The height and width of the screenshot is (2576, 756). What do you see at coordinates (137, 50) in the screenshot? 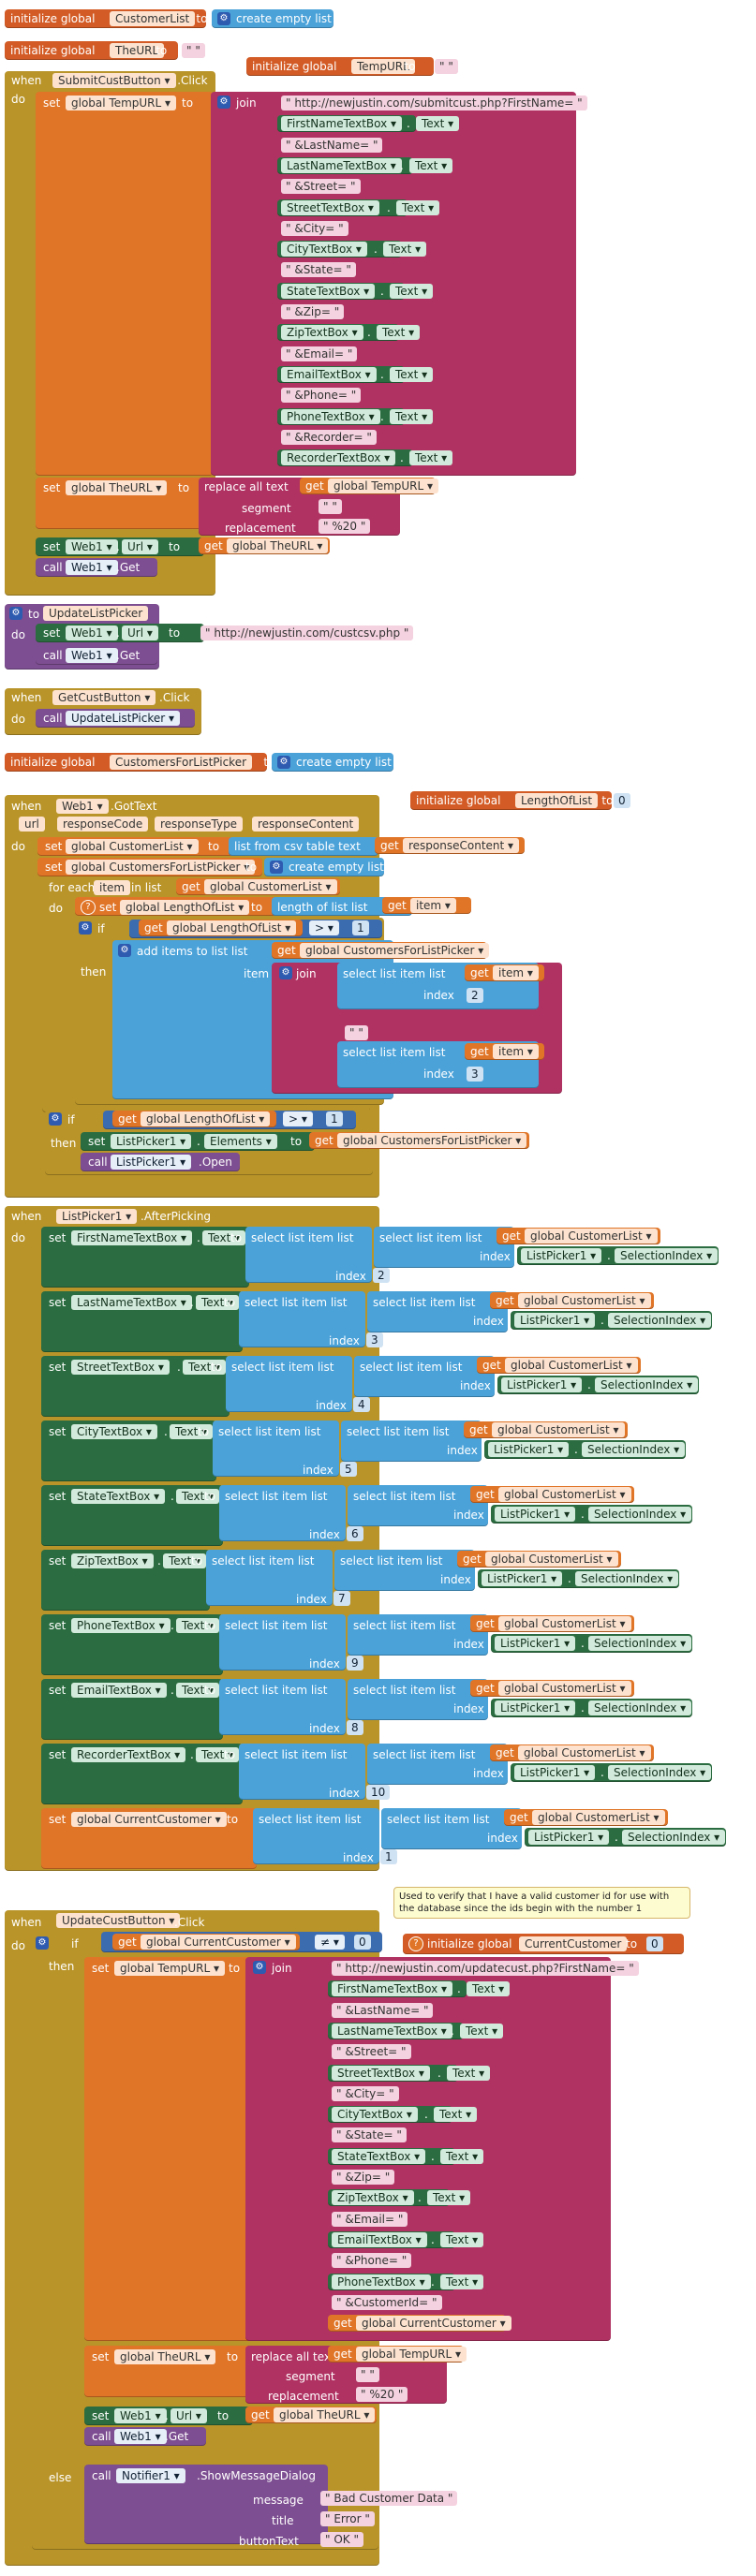
I see `global-name-field: TheURL` at bounding box center [137, 50].